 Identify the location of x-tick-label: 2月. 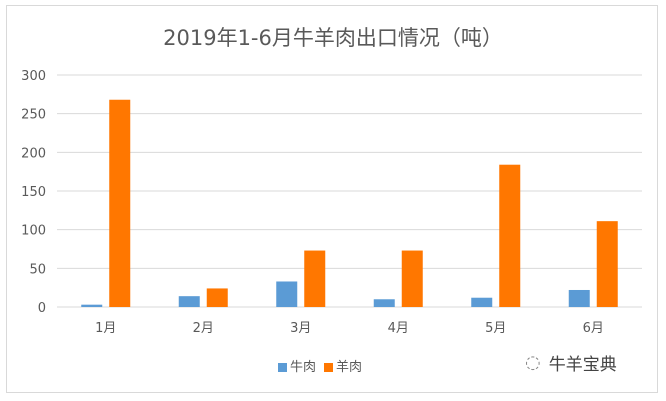
(203, 328).